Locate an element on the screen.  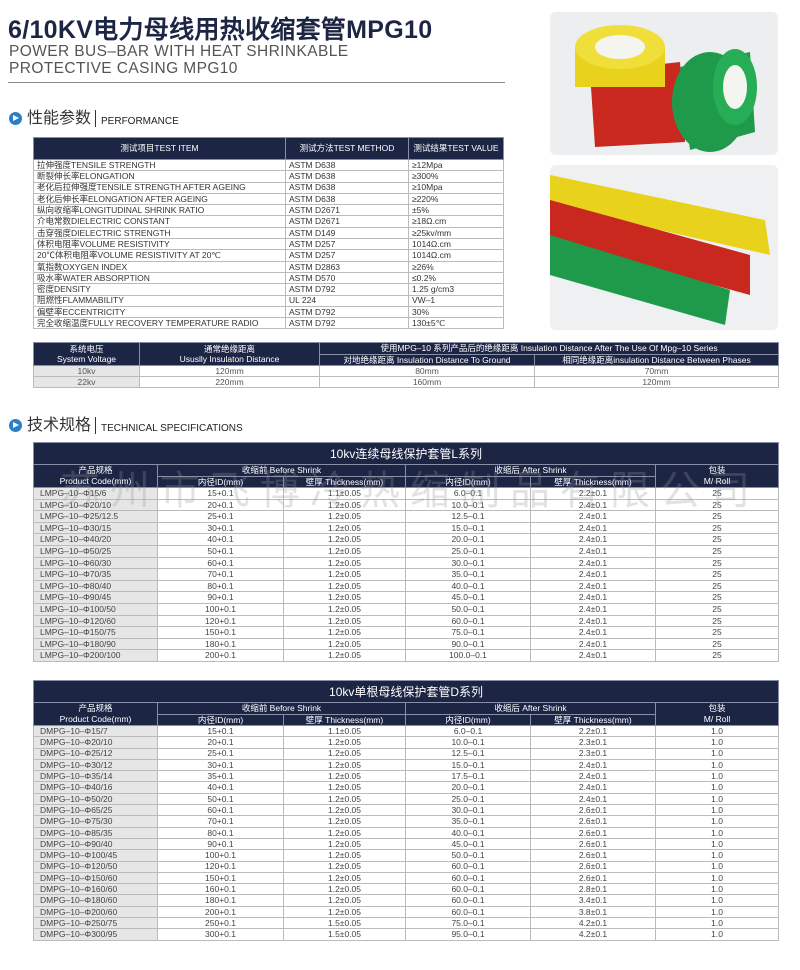
table-cell: 100.0–0.1 is located at coordinates (468, 655).